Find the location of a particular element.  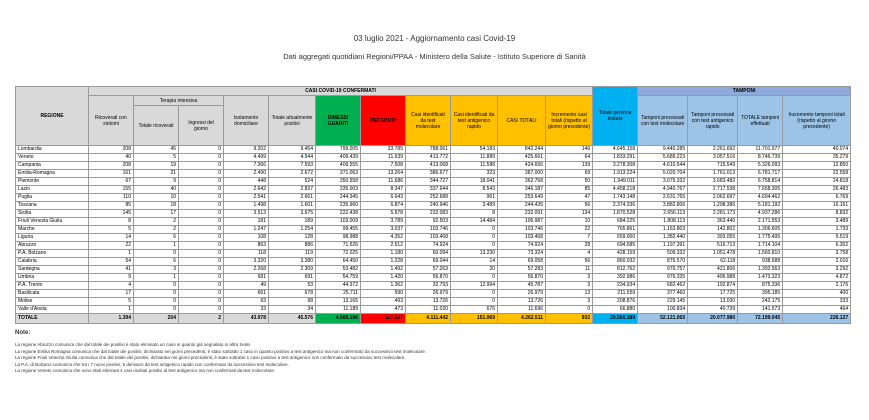

cell: 6 is located at coordinates (156, 237).